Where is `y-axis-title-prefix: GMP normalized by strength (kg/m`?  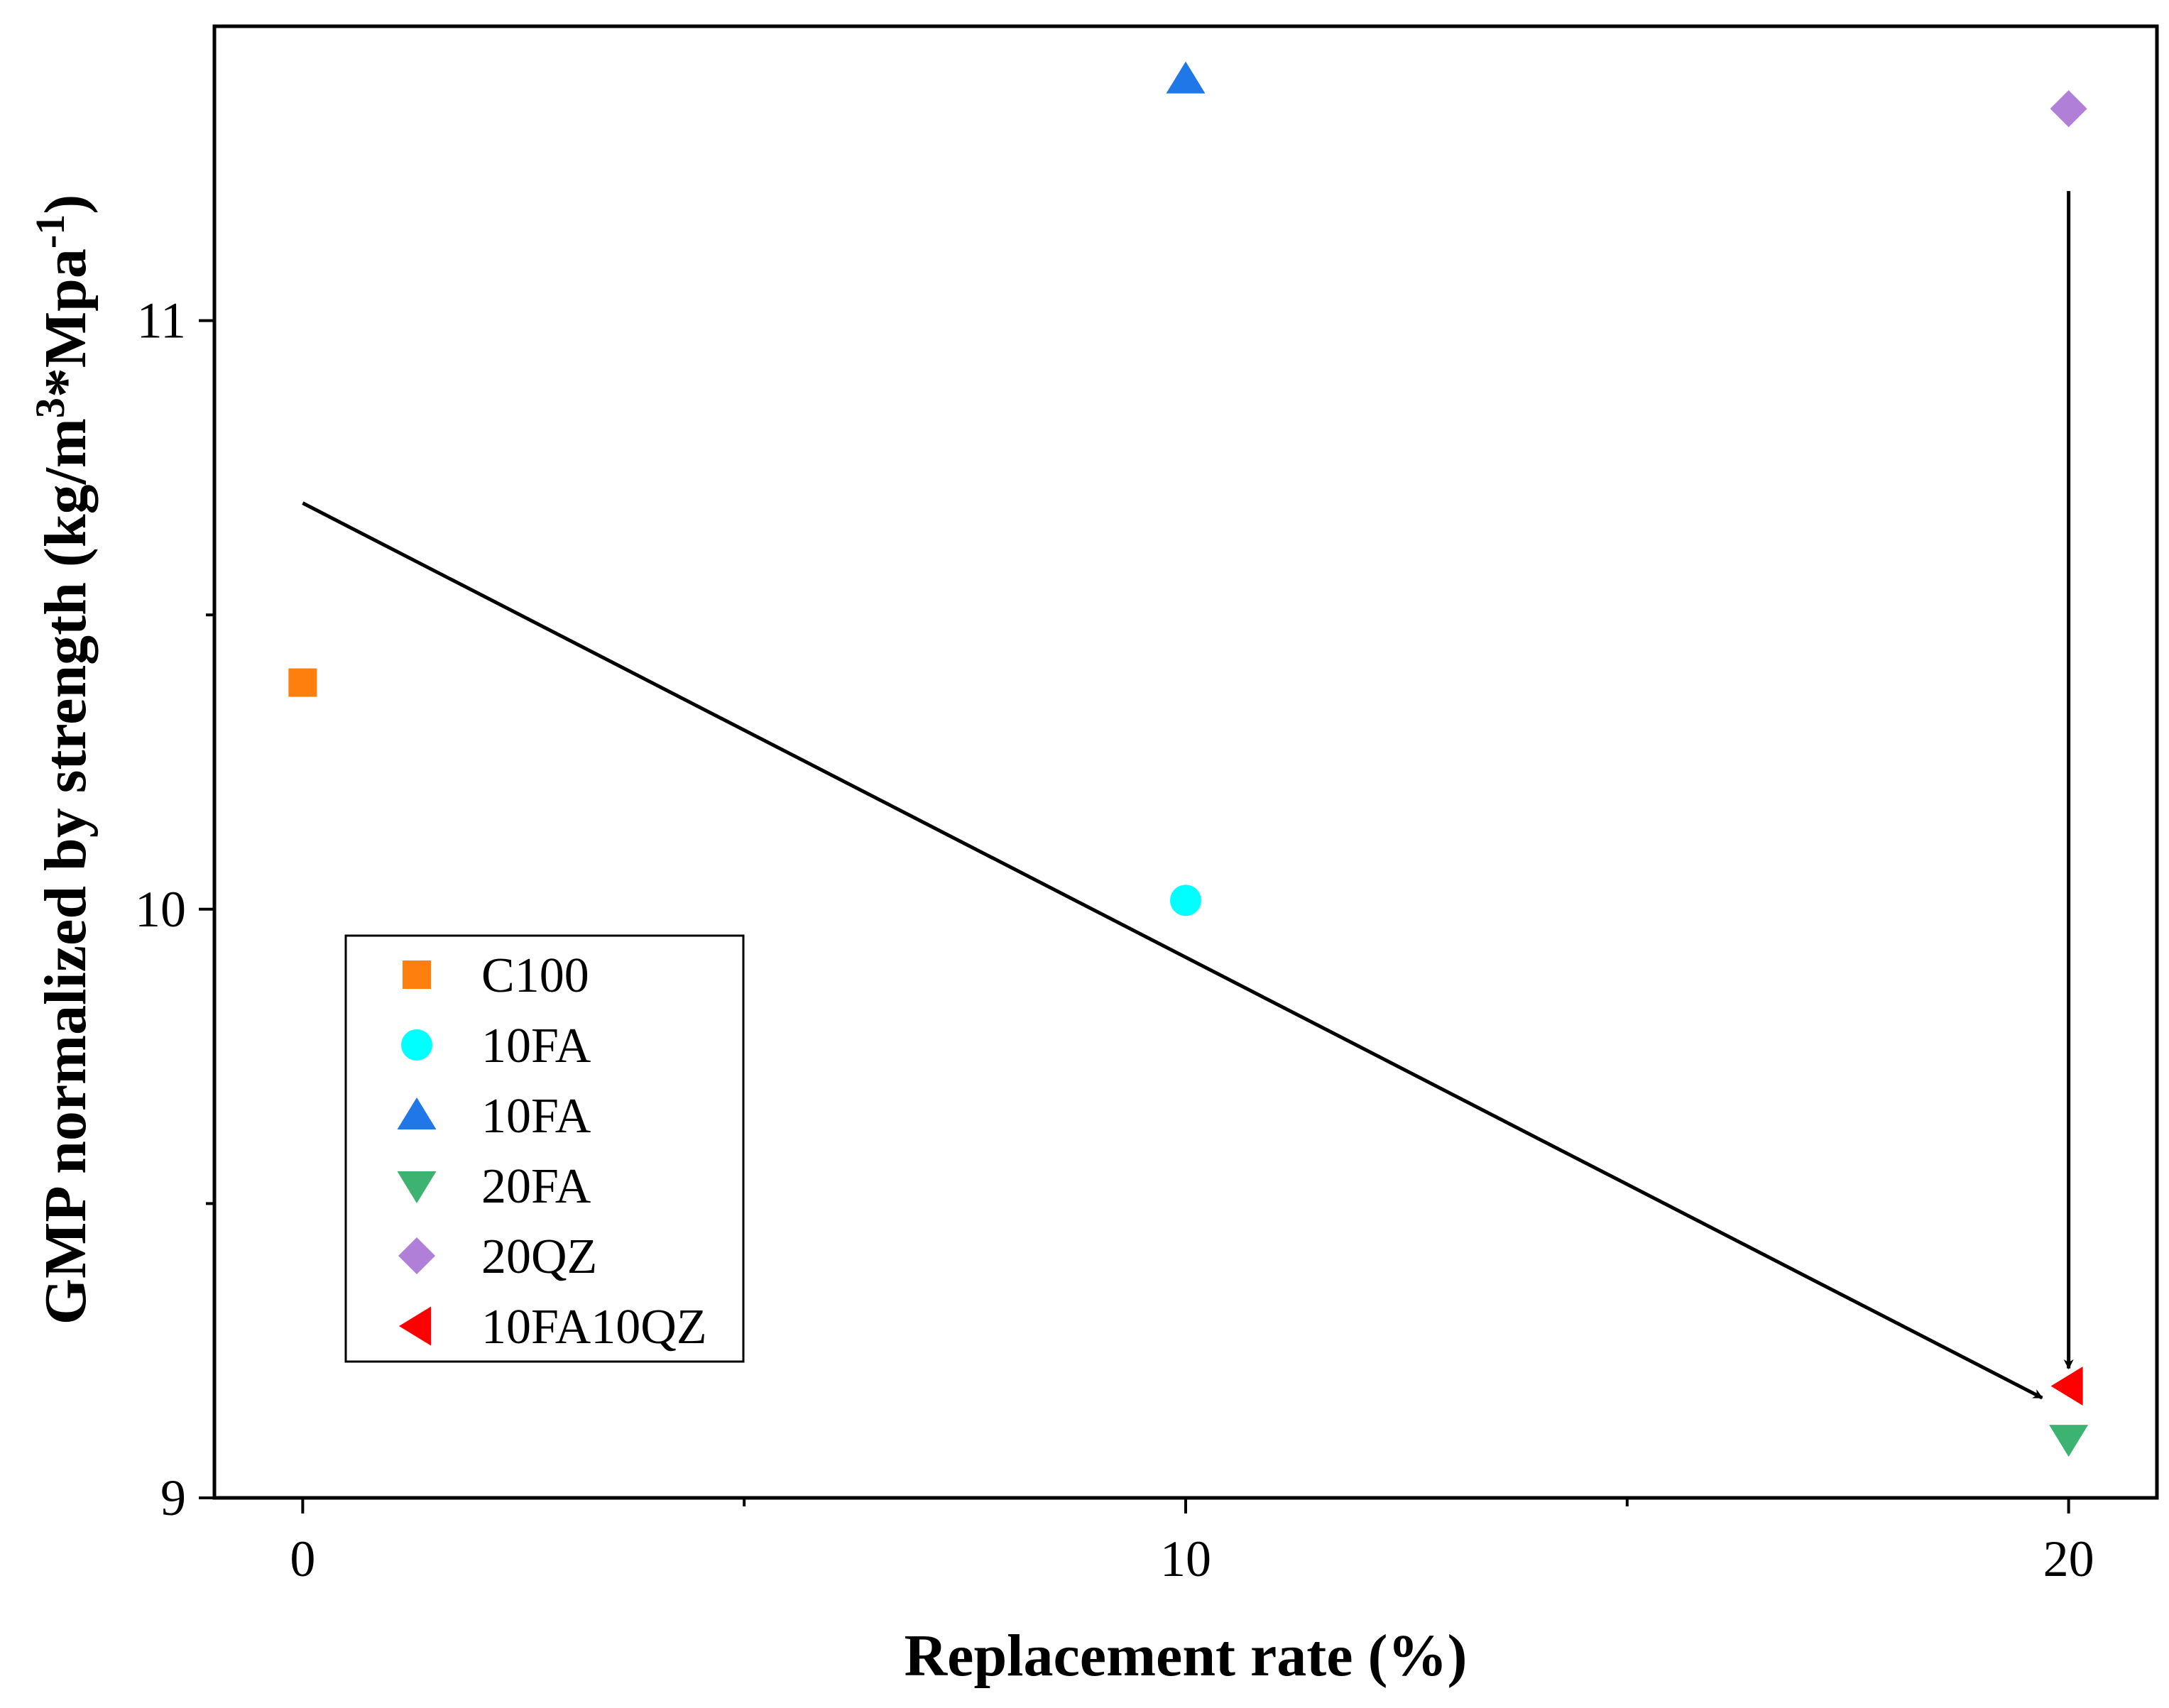
y-axis-title-prefix: GMP normalized by strength (kg/m is located at coordinates (66, 871).